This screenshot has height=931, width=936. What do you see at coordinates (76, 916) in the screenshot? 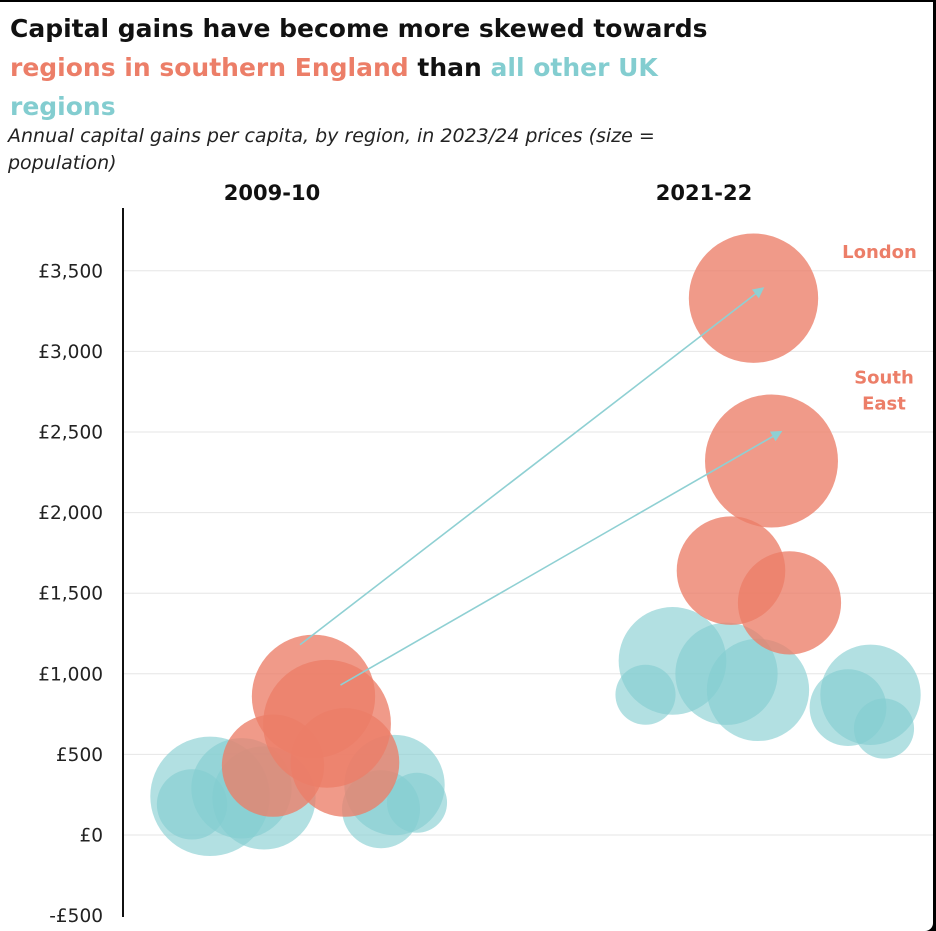
I see `y-tick-label: -£500` at bounding box center [76, 916].